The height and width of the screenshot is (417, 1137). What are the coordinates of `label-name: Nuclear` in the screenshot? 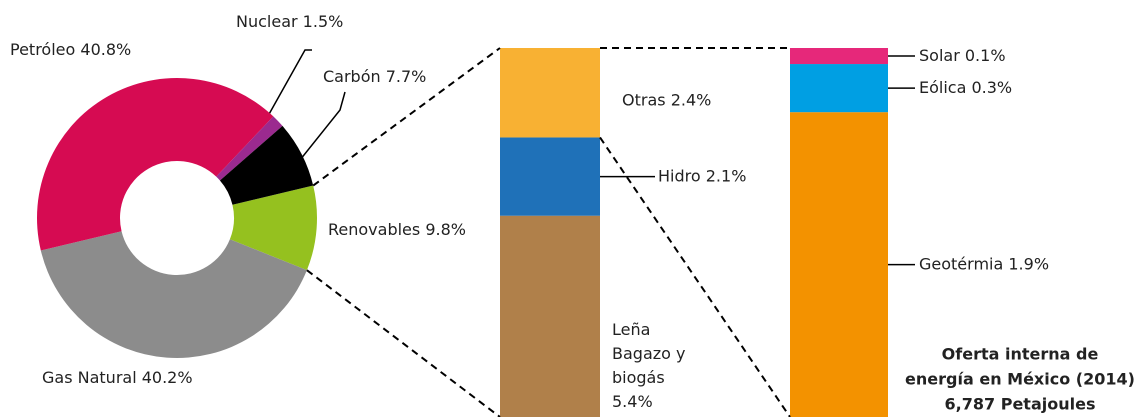 It's located at (267, 21).